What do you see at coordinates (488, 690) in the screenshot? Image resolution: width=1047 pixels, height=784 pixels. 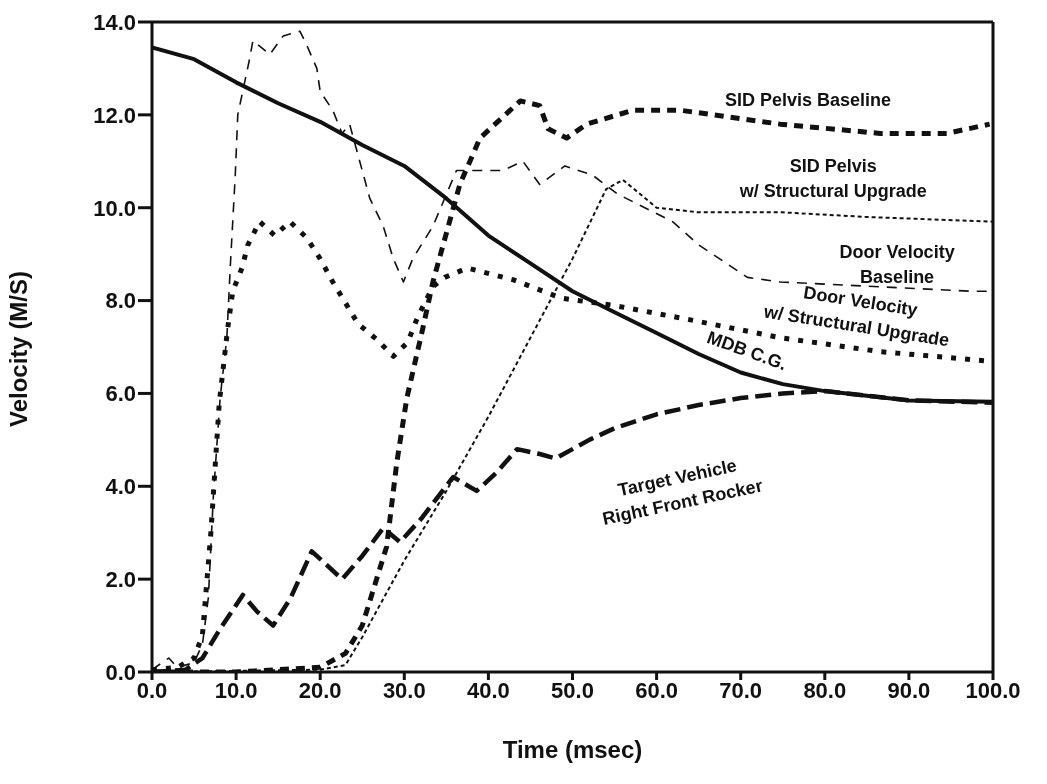 I see `x-tick-label: 40.0` at bounding box center [488, 690].